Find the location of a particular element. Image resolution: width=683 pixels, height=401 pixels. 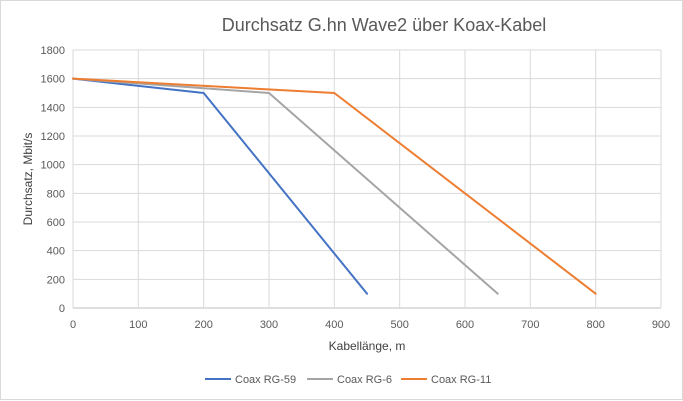

x-tick-label: 400 is located at coordinates (334, 325).